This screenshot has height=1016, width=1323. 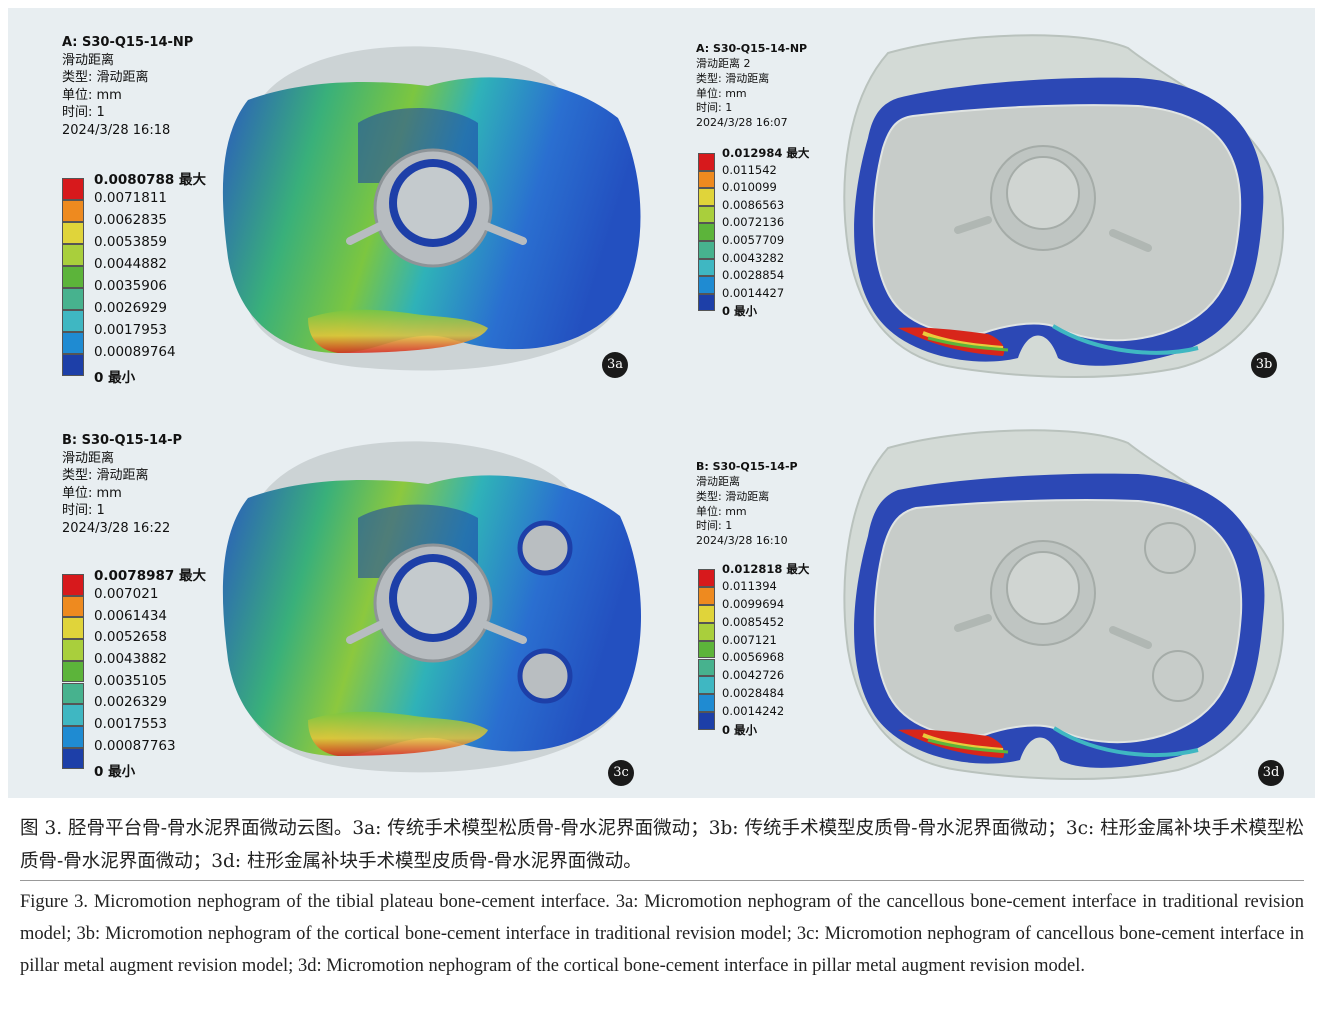 I want to click on legend-label: 0.0028484, so click(x=753, y=693).